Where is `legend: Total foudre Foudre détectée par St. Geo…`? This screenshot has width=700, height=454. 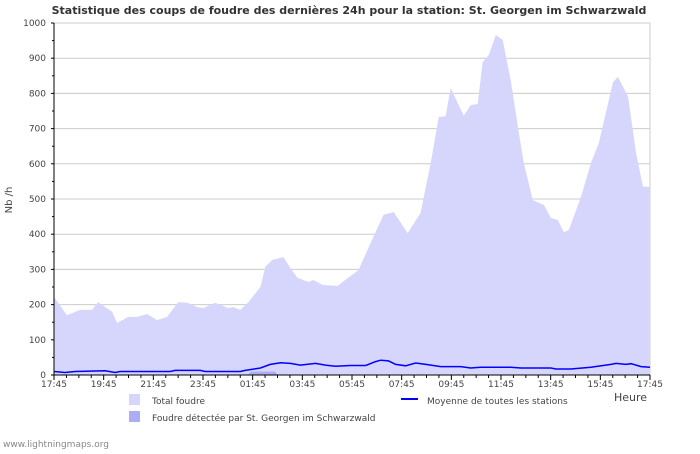 legend: Total foudre Foudre détectée par St. Geo… is located at coordinates (348, 409).